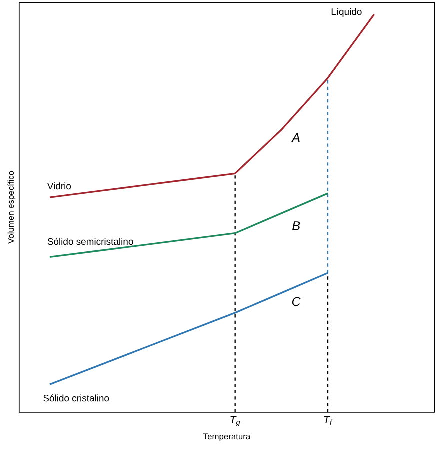 The image size is (439, 449). Describe the element at coordinates (91, 242) in the screenshot. I see `series-label: Sólido semicristalino` at that location.